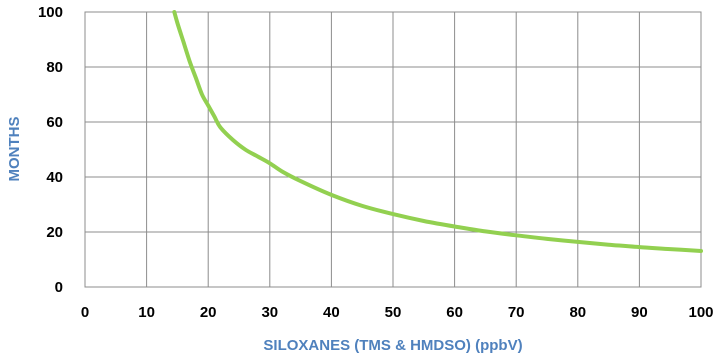 The width and height of the screenshot is (721, 360). Describe the element at coordinates (454, 312) in the screenshot. I see `x-tick-label: 60` at that location.